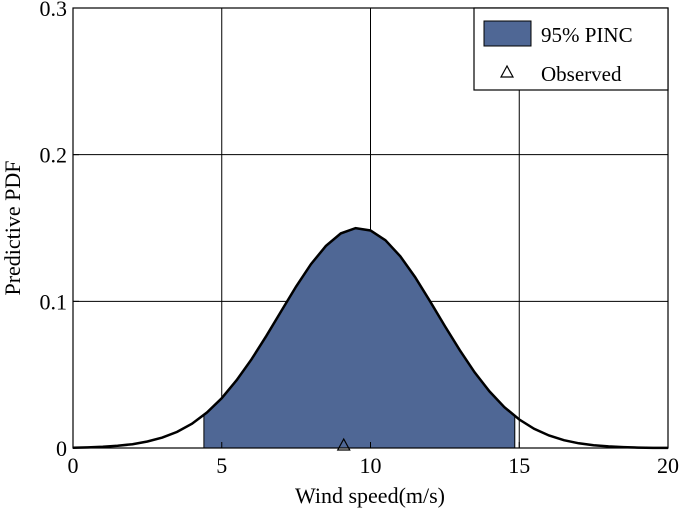  Describe the element at coordinates (581, 74) in the screenshot. I see `legend-label-observed: Observed` at that location.